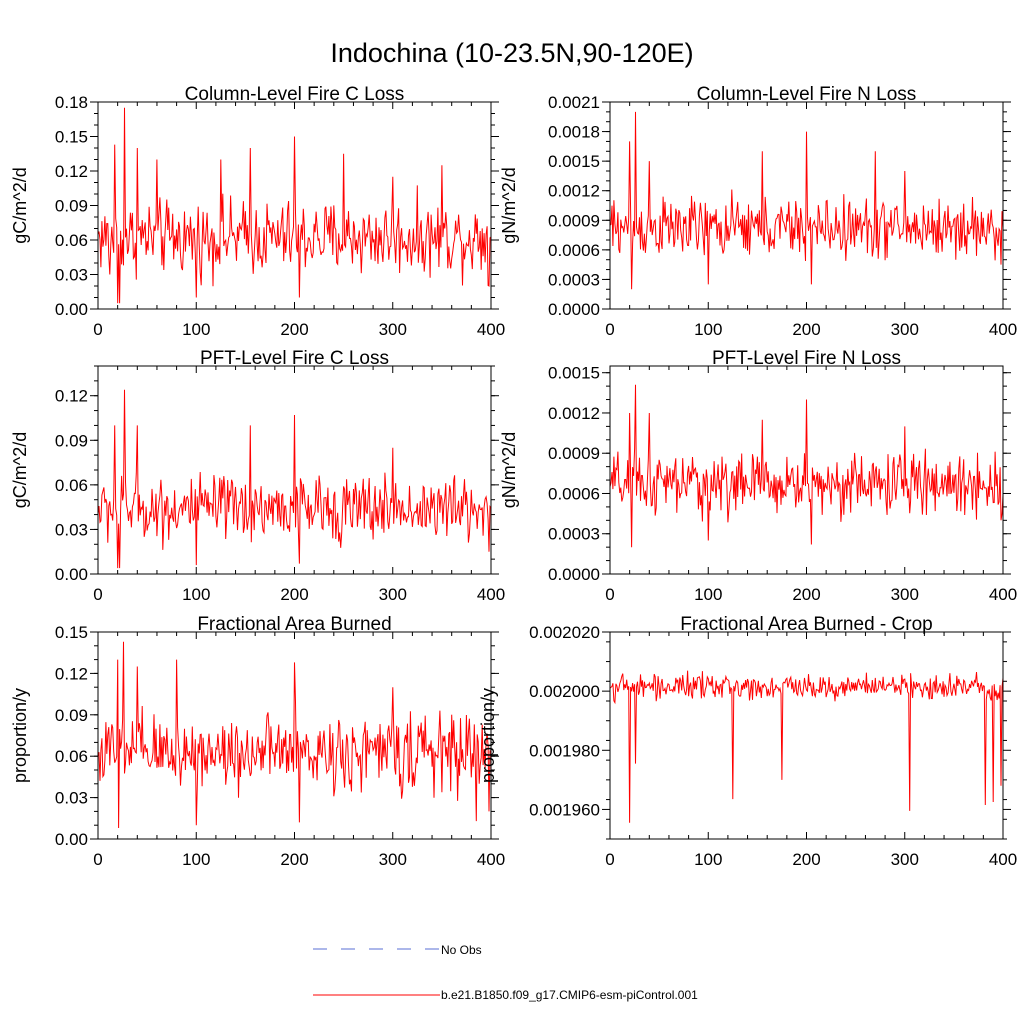 The width and height of the screenshot is (1024, 1024). I want to click on panel-title: Fractional Area Burned, so click(294, 624).